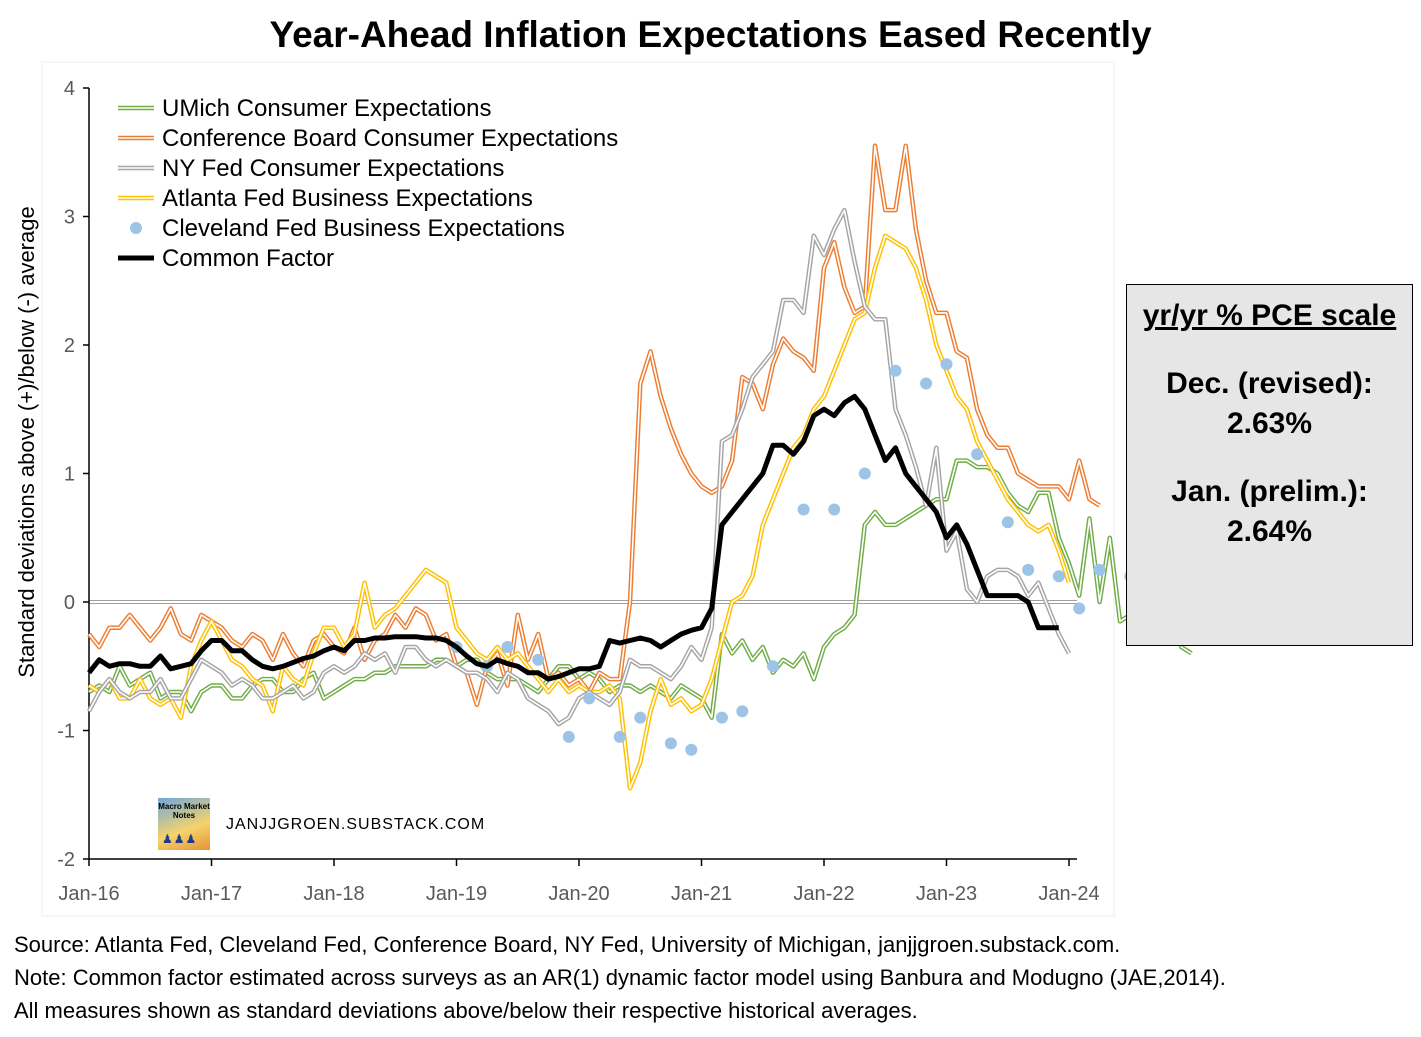 This screenshot has height=1037, width=1421. What do you see at coordinates (356, 824) in the screenshot?
I see `watermark-text: JANJJGROEN.SUBSTACK.COM` at bounding box center [356, 824].